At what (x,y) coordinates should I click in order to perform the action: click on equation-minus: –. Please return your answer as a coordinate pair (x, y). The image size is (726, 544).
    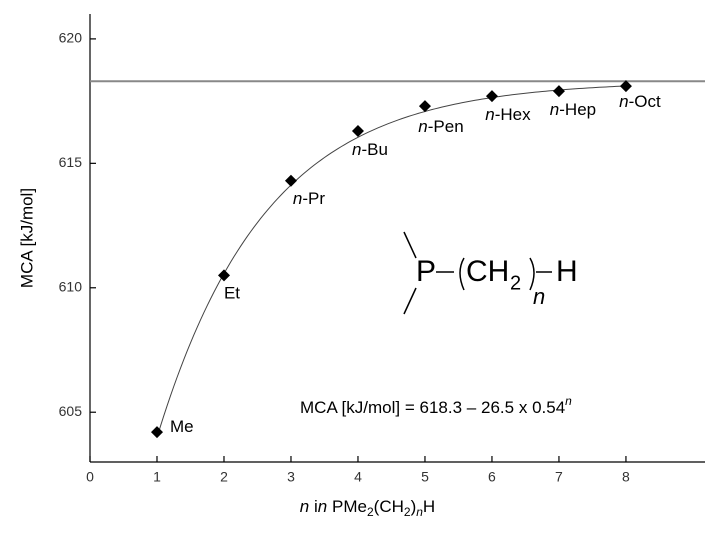
    Looking at the image, I should click on (472, 407).